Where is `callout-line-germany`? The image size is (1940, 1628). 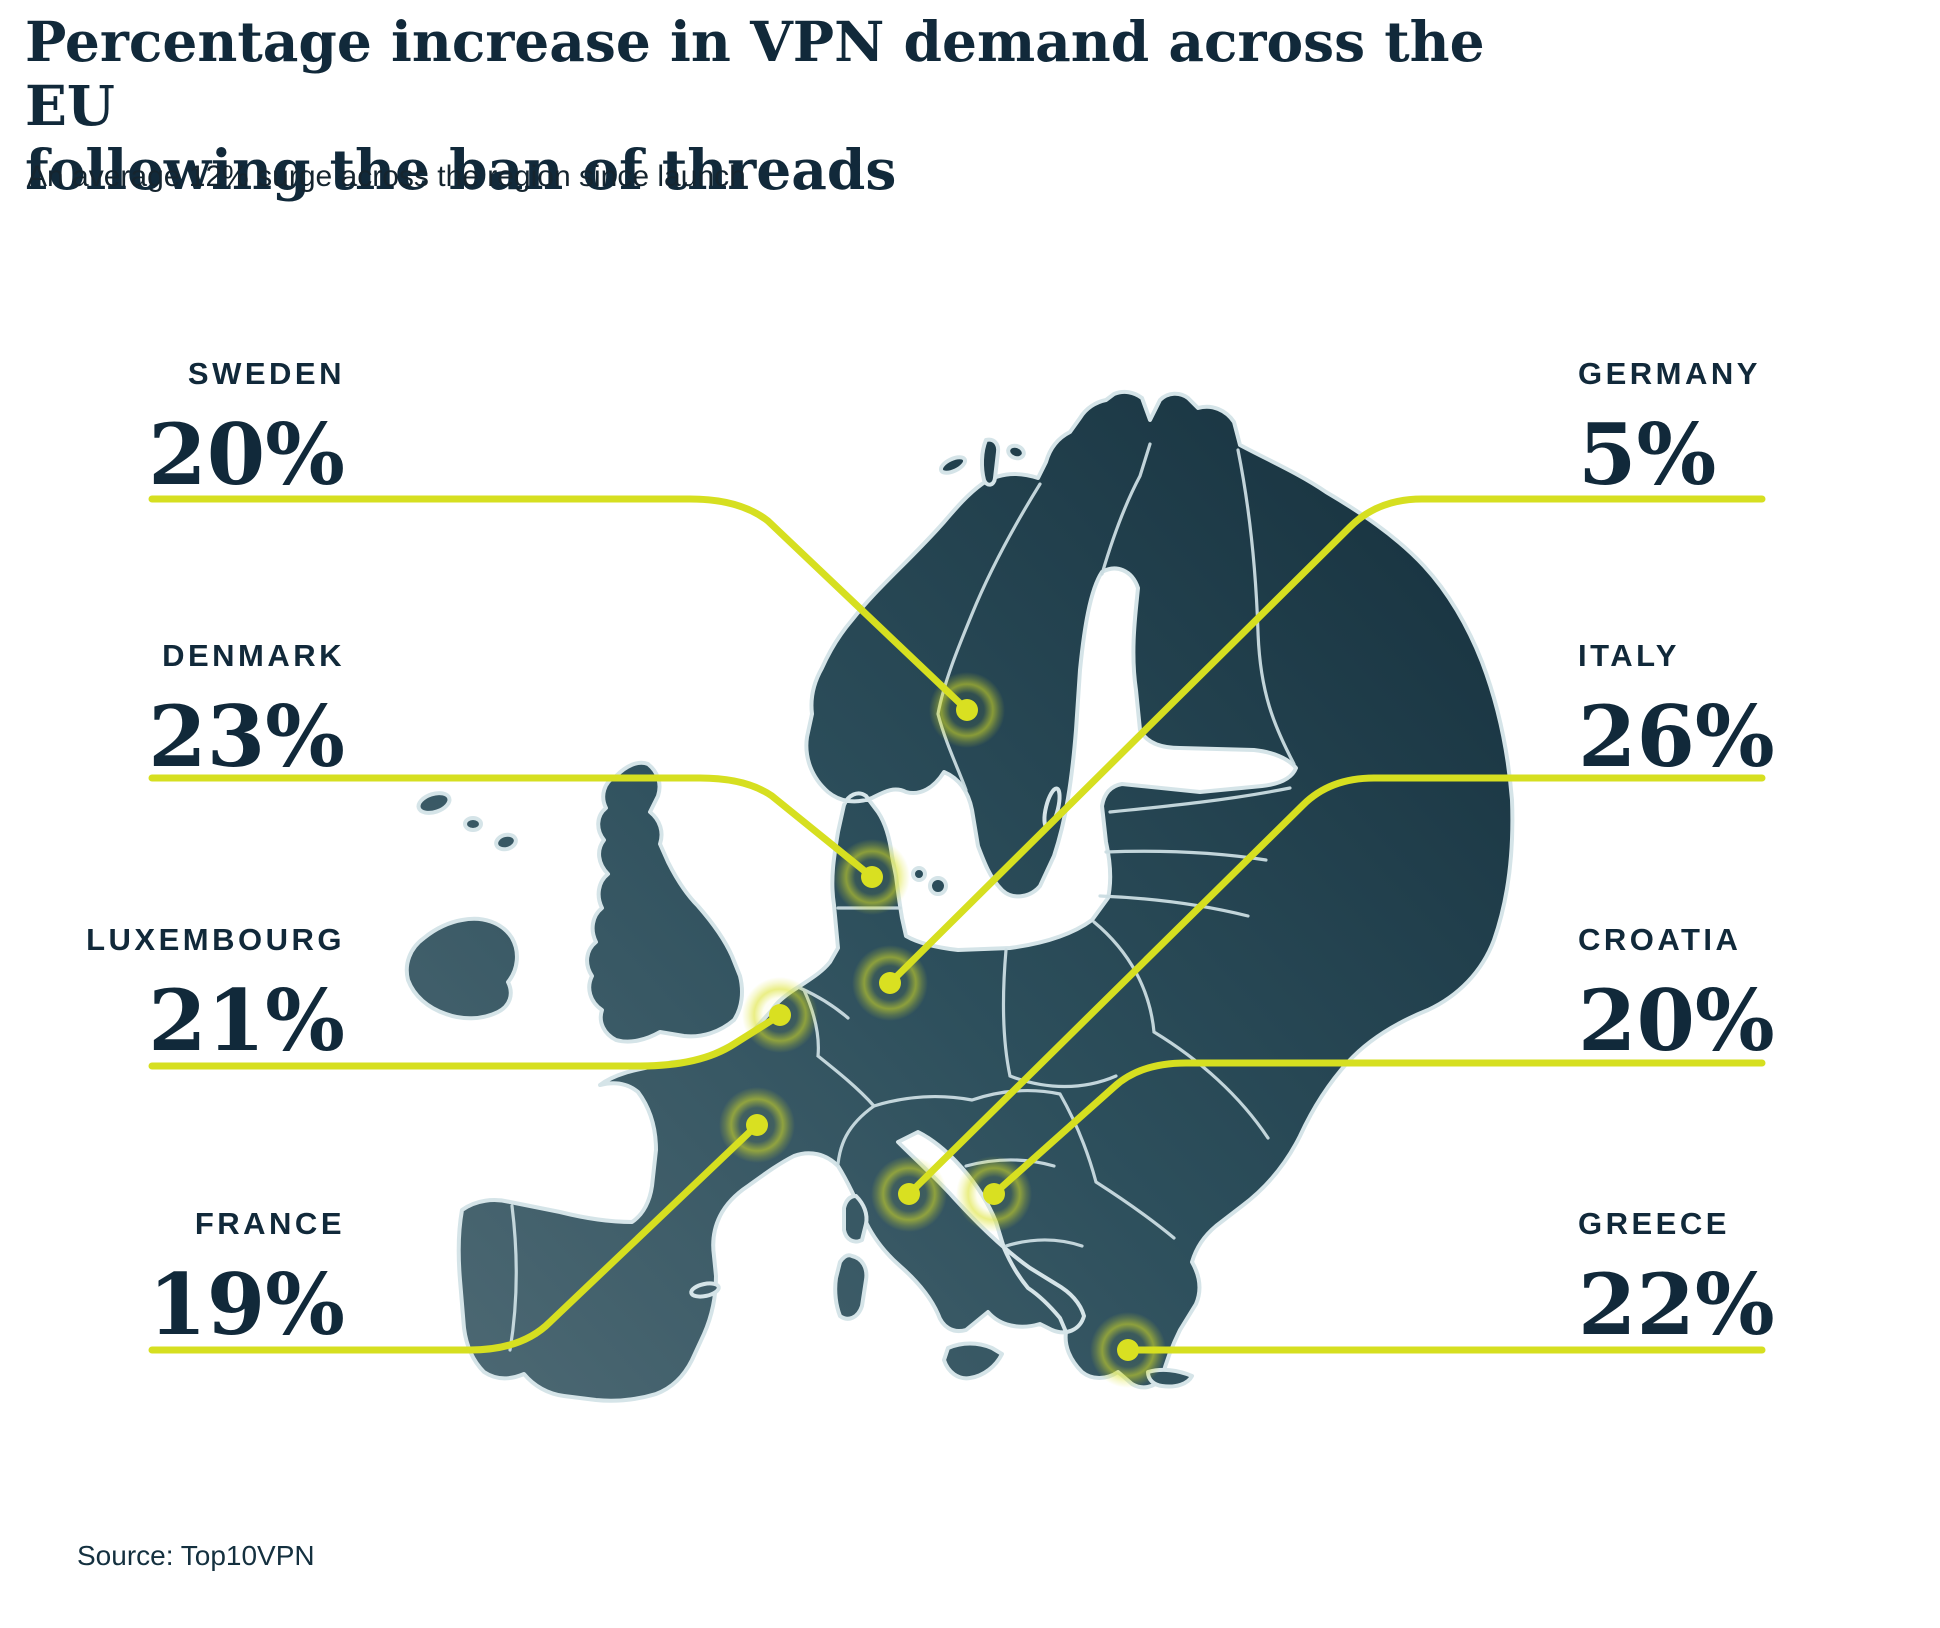
callout-line-germany is located at coordinates (1326, 741).